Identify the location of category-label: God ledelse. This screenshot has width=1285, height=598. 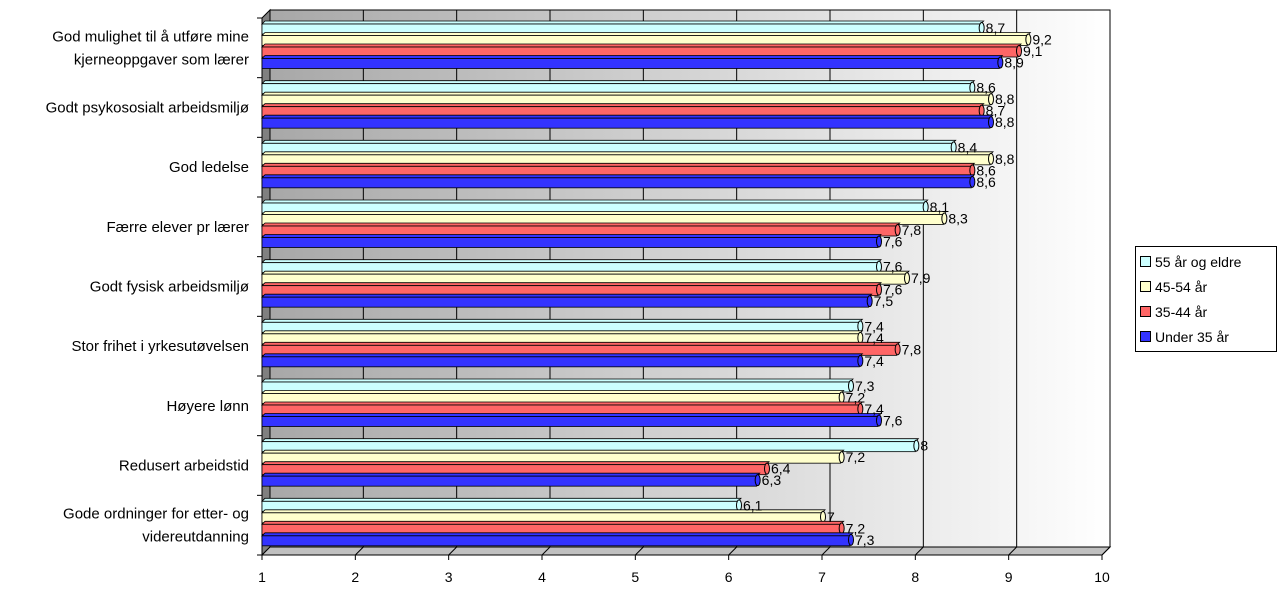
(209, 167).